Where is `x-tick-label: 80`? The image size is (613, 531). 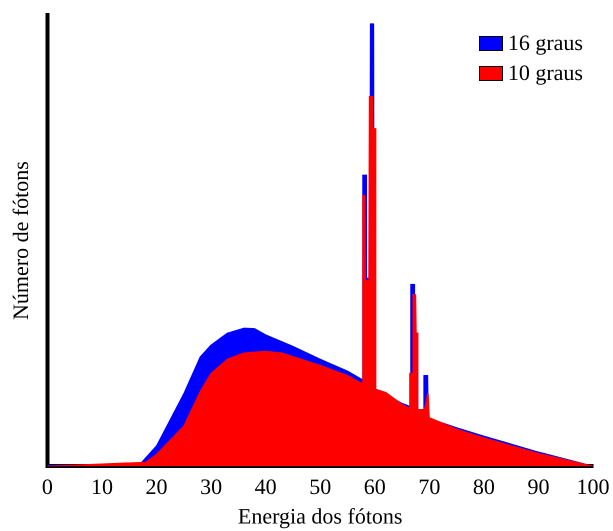 x-tick-label: 80 is located at coordinates (483, 487).